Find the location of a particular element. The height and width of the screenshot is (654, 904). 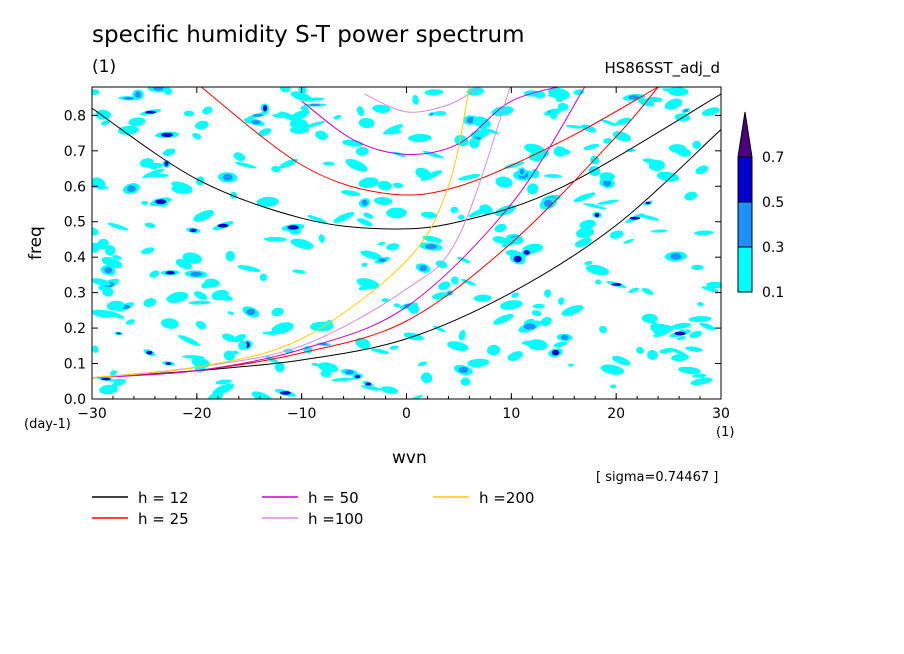

y-tick-label: 0.6 is located at coordinates (75, 187).